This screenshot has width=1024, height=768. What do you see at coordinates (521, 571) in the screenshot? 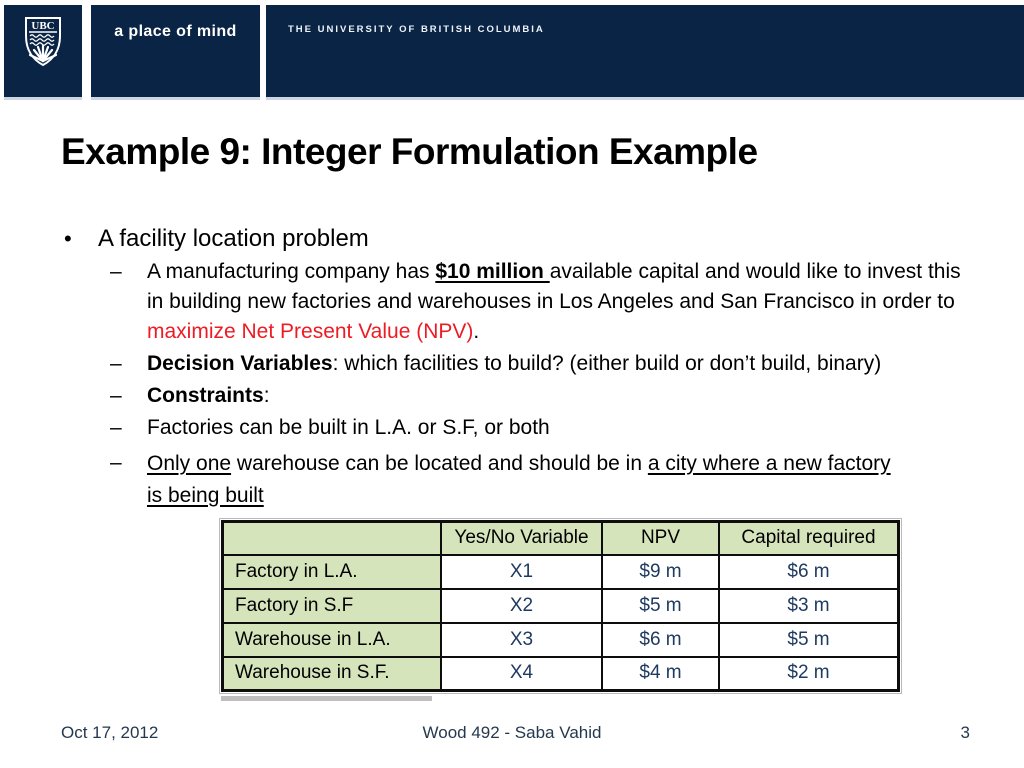
I see `cell-variable: X1` at bounding box center [521, 571].